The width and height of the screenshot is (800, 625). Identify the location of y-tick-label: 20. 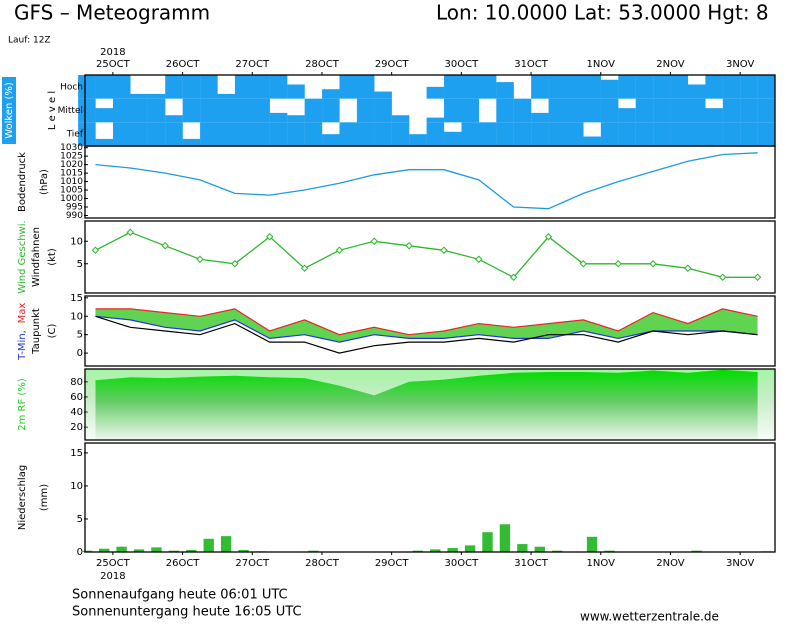
(76, 427).